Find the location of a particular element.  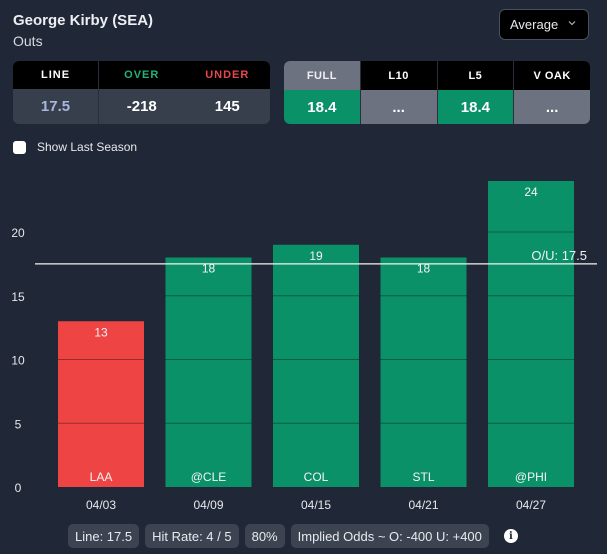

split-l5-value: 18.4 is located at coordinates (475, 107).